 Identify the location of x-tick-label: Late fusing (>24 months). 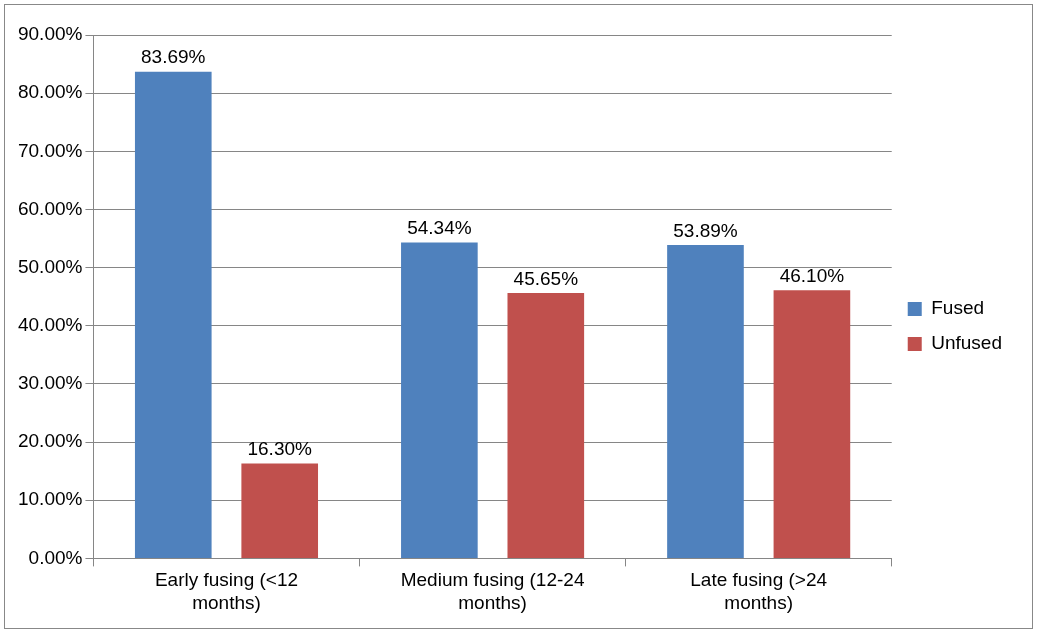
(759, 591).